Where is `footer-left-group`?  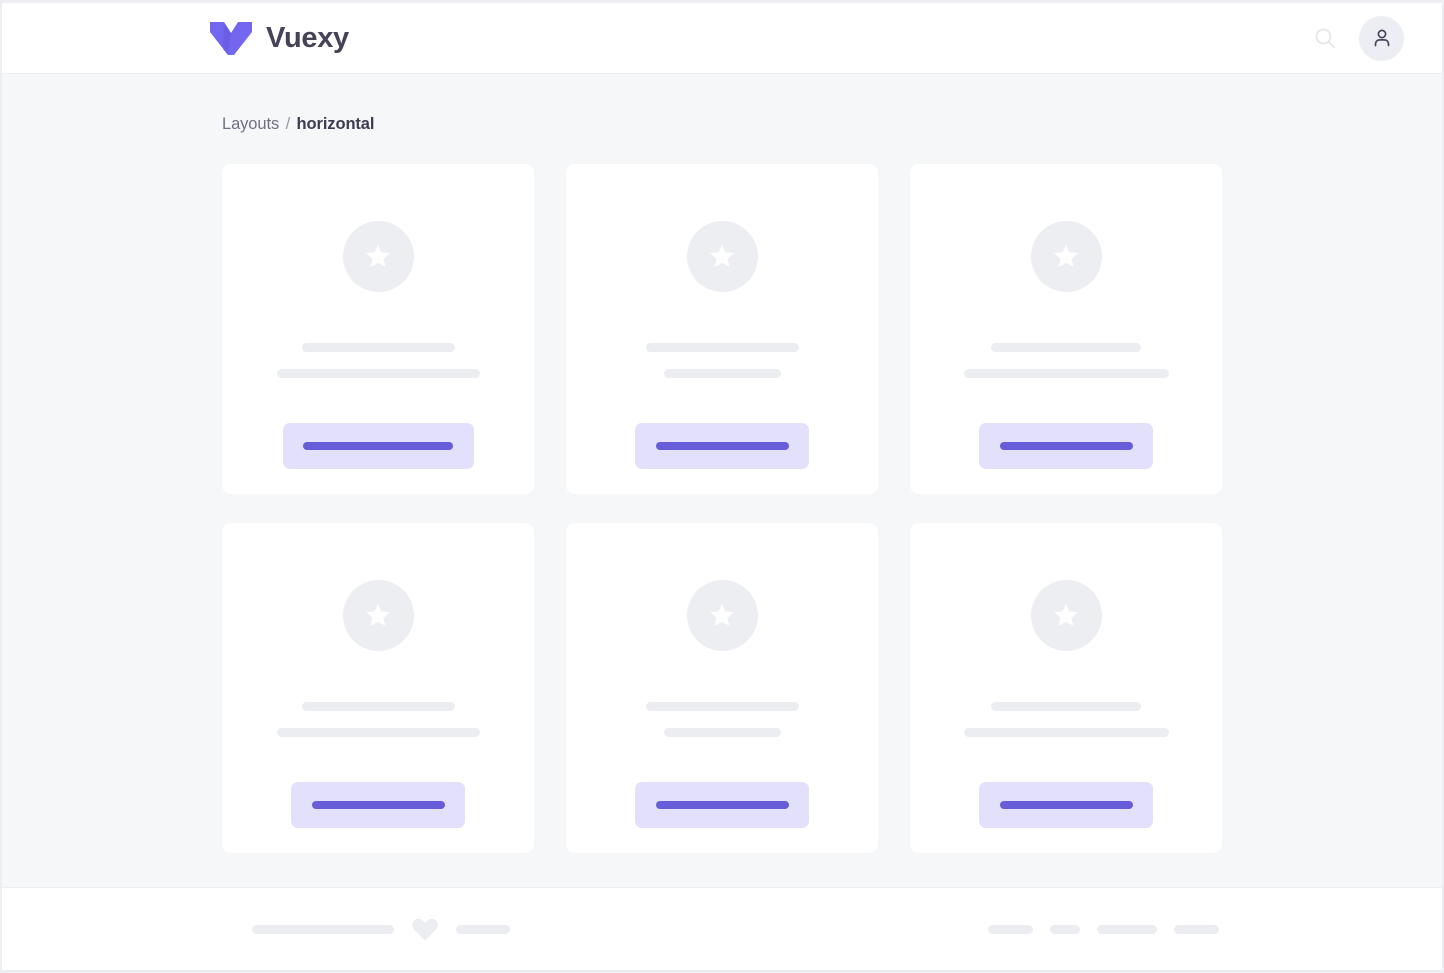
footer-left-group is located at coordinates (381, 929).